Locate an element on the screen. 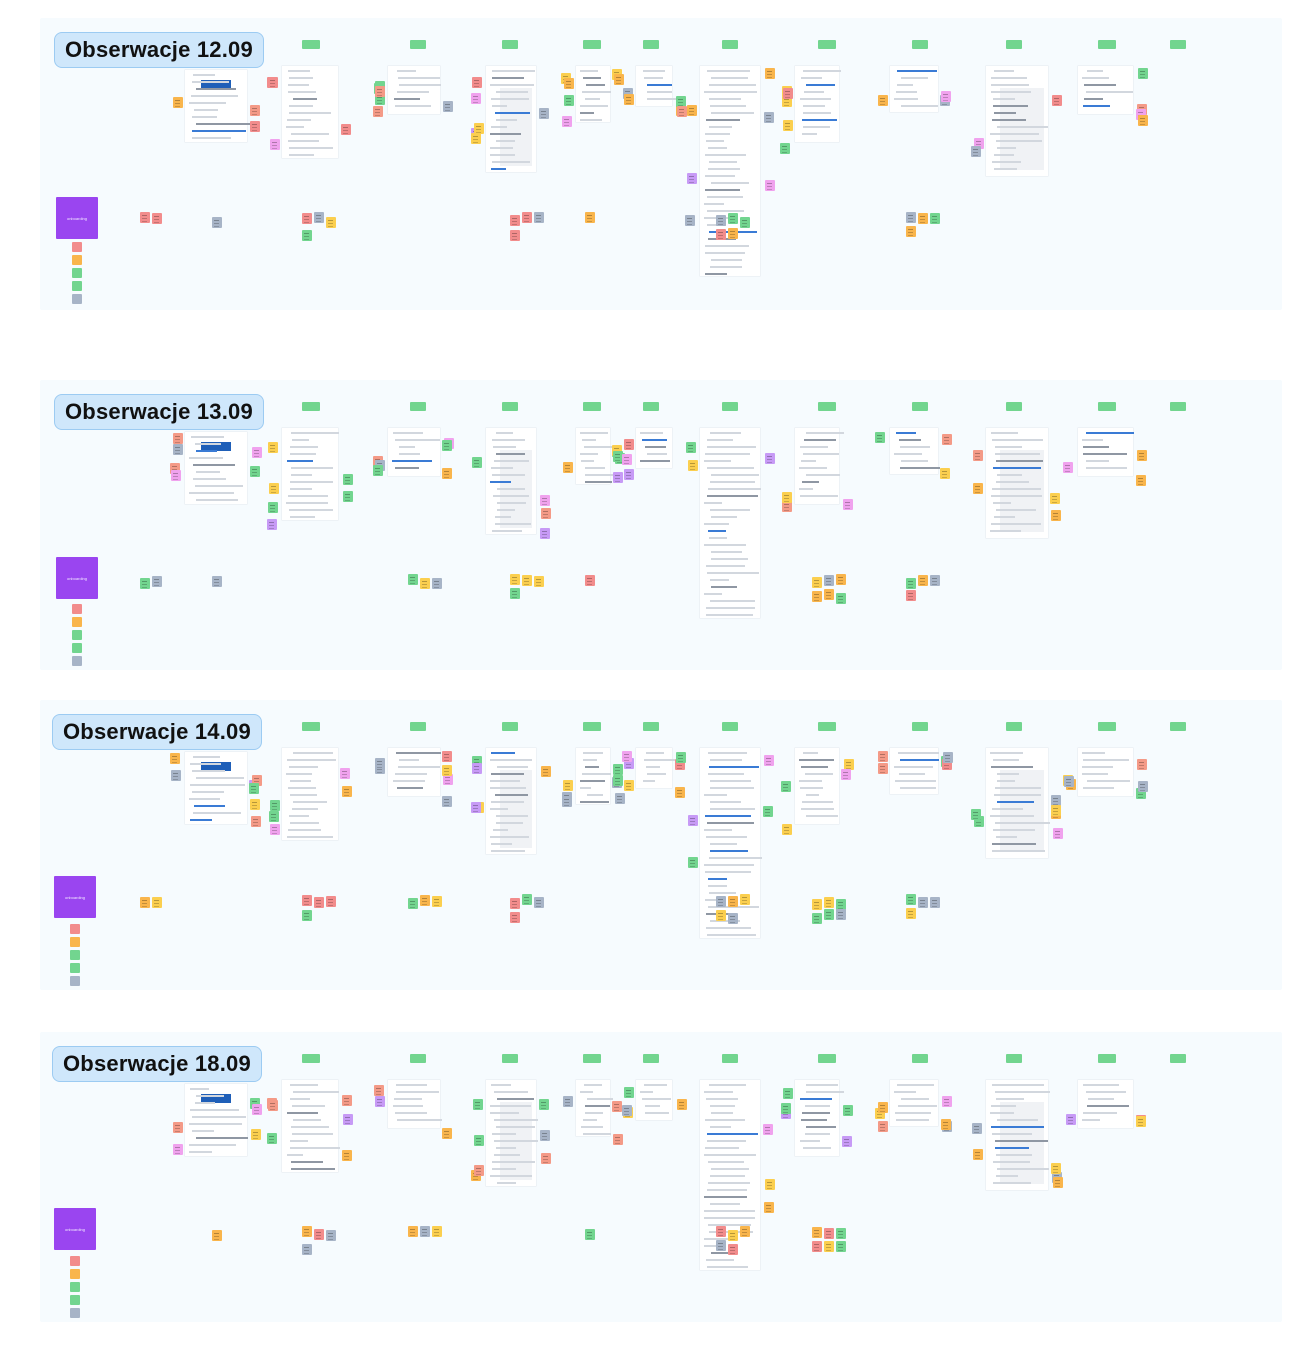 The width and height of the screenshot is (1316, 1352). board-title: Obserwacje 13.09 is located at coordinates (159, 412).